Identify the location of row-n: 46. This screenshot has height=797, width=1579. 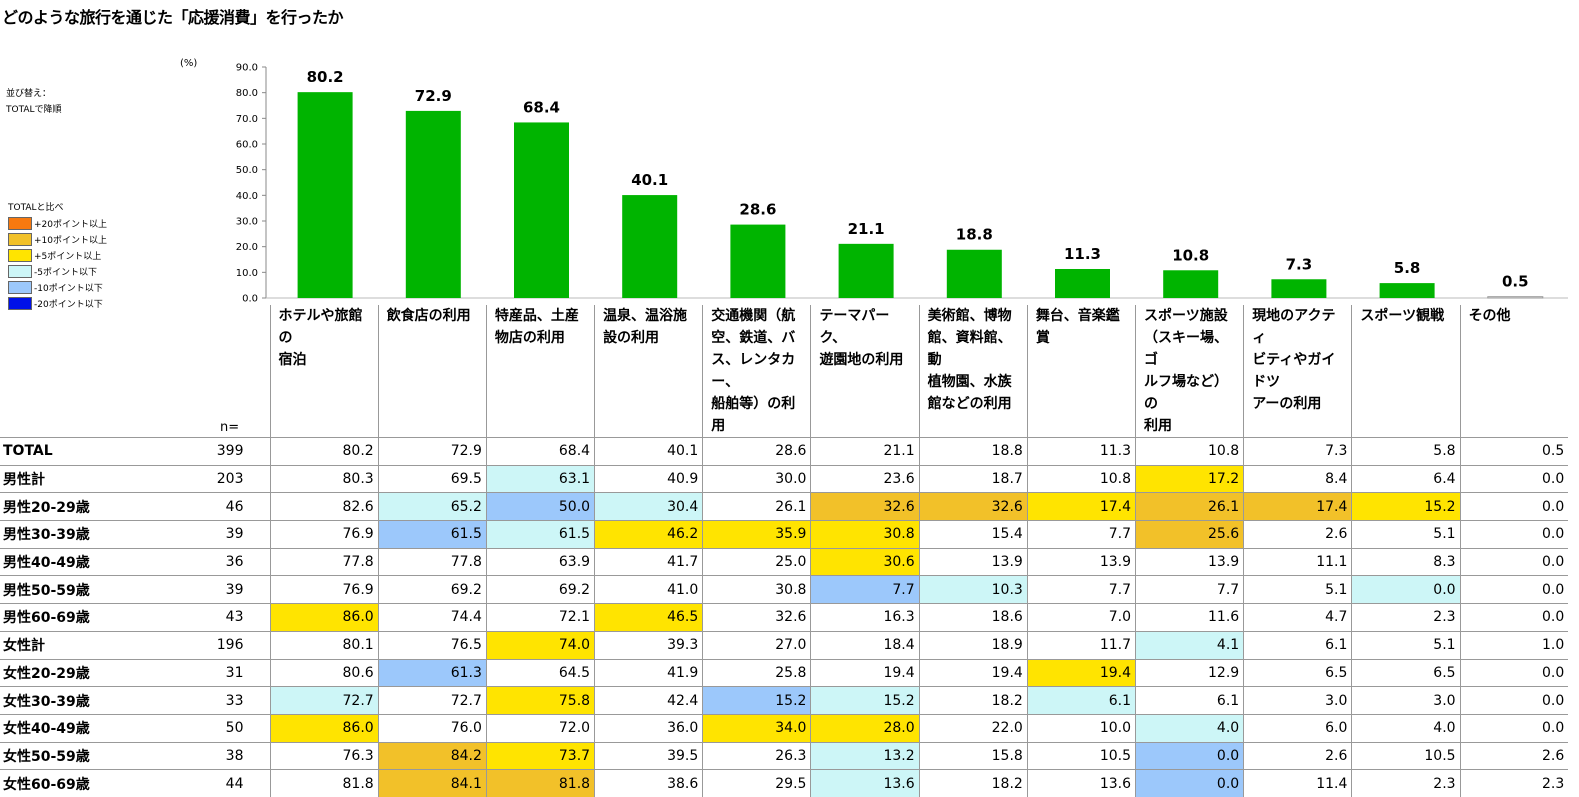
(210, 506).